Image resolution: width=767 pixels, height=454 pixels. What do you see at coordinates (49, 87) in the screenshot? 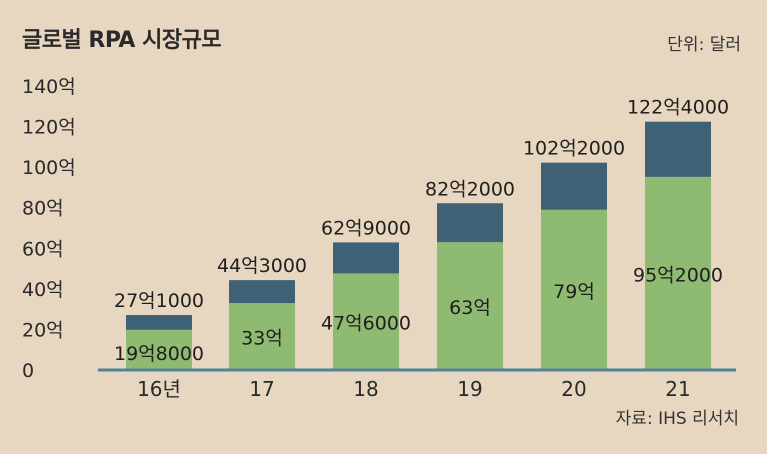
I see `y-tick-label: 140억` at bounding box center [49, 87].